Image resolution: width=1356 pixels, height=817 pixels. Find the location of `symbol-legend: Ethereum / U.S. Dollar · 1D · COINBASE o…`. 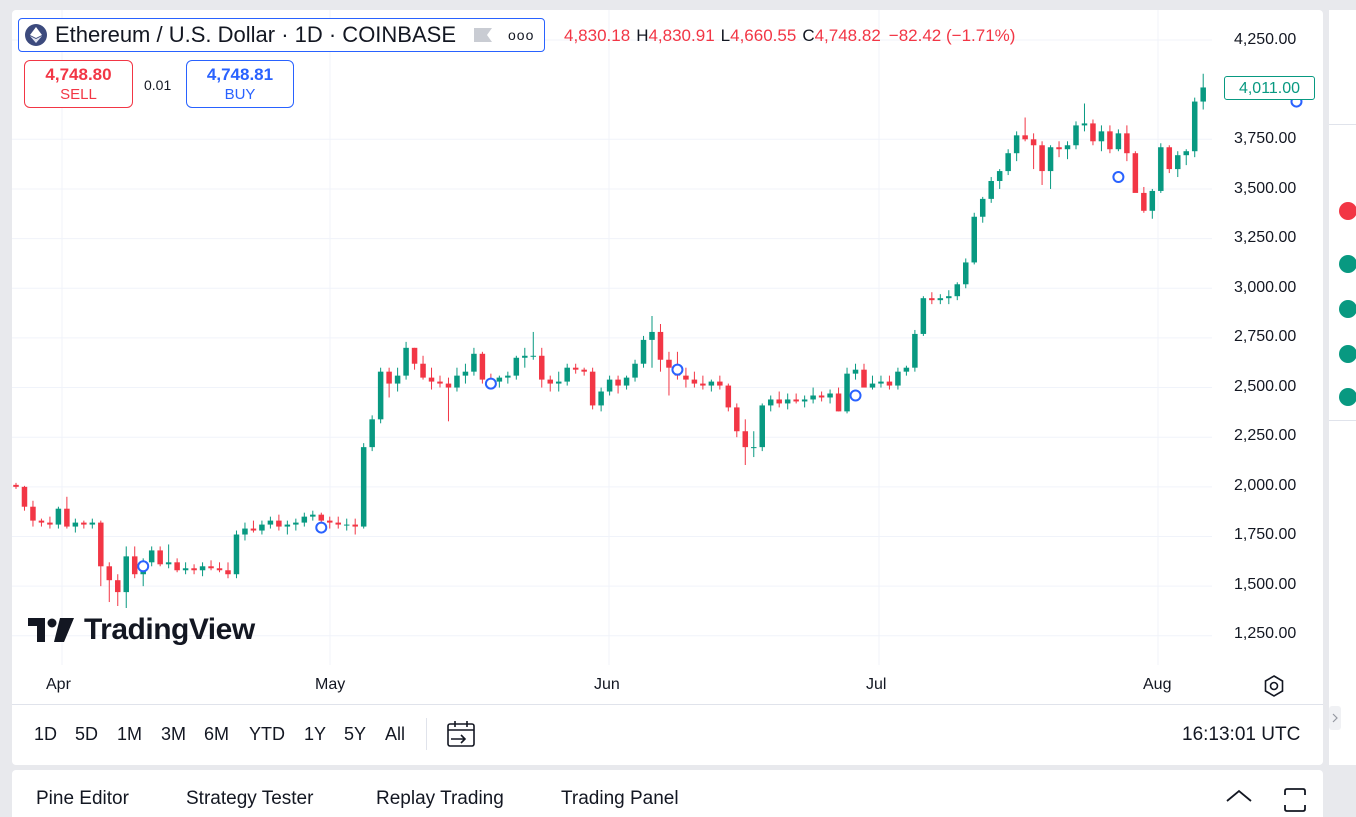

symbol-legend: Ethereum / U.S. Dollar · 1D · COINBASE o… is located at coordinates (282, 35).